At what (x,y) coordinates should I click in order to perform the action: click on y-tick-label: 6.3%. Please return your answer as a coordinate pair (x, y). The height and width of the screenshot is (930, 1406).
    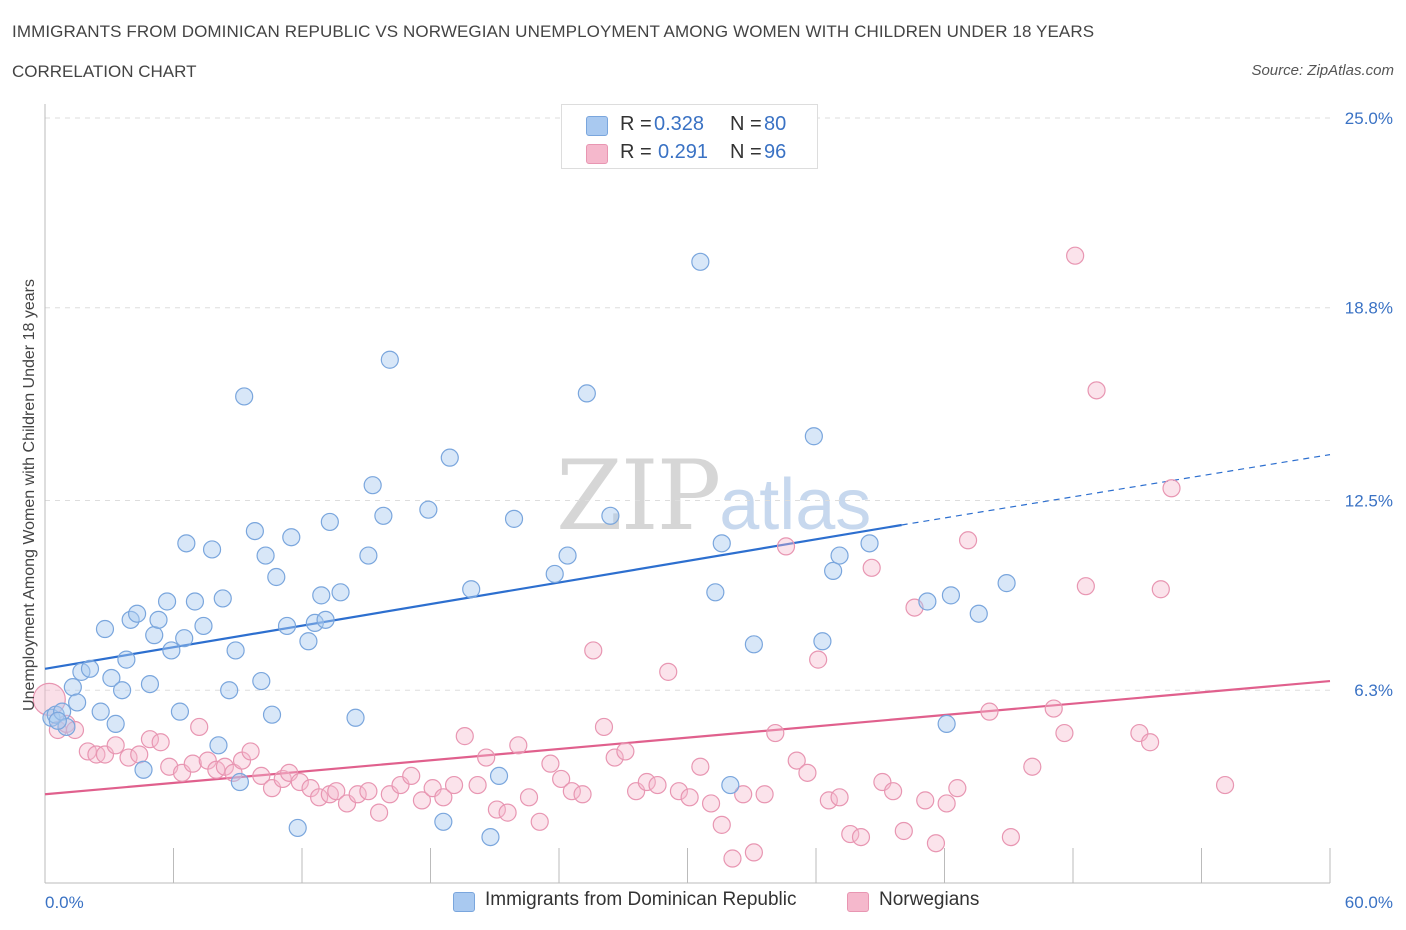
    Looking at the image, I should click on (1373, 690).